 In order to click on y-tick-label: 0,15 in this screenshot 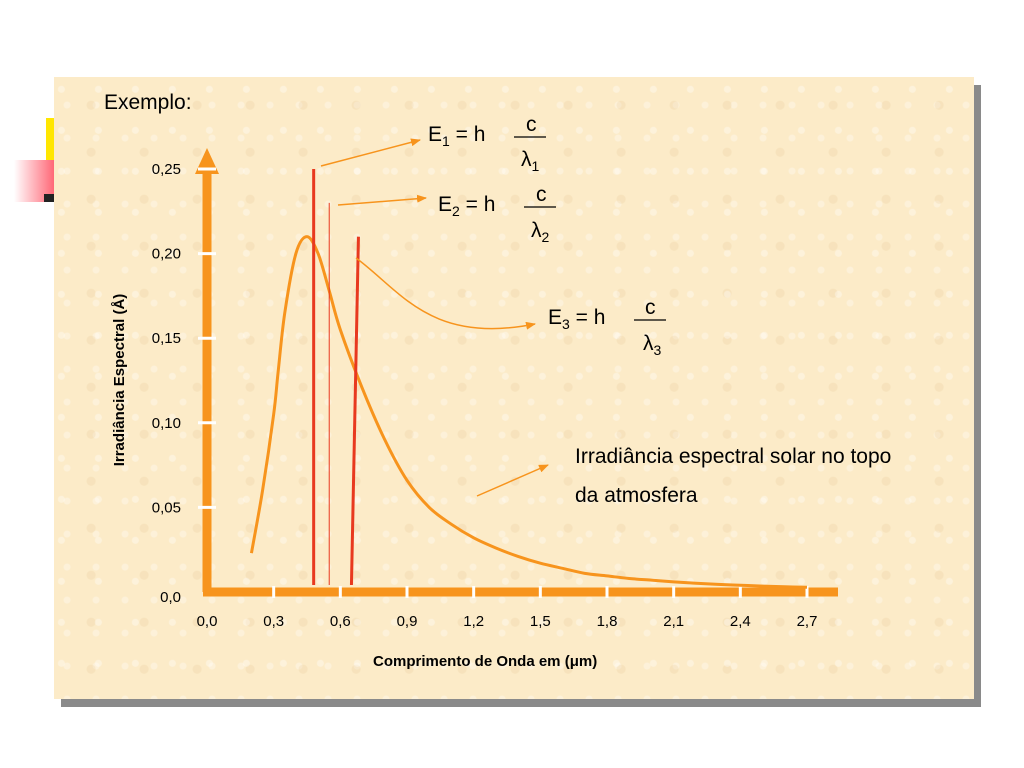, I will do `click(166, 338)`.